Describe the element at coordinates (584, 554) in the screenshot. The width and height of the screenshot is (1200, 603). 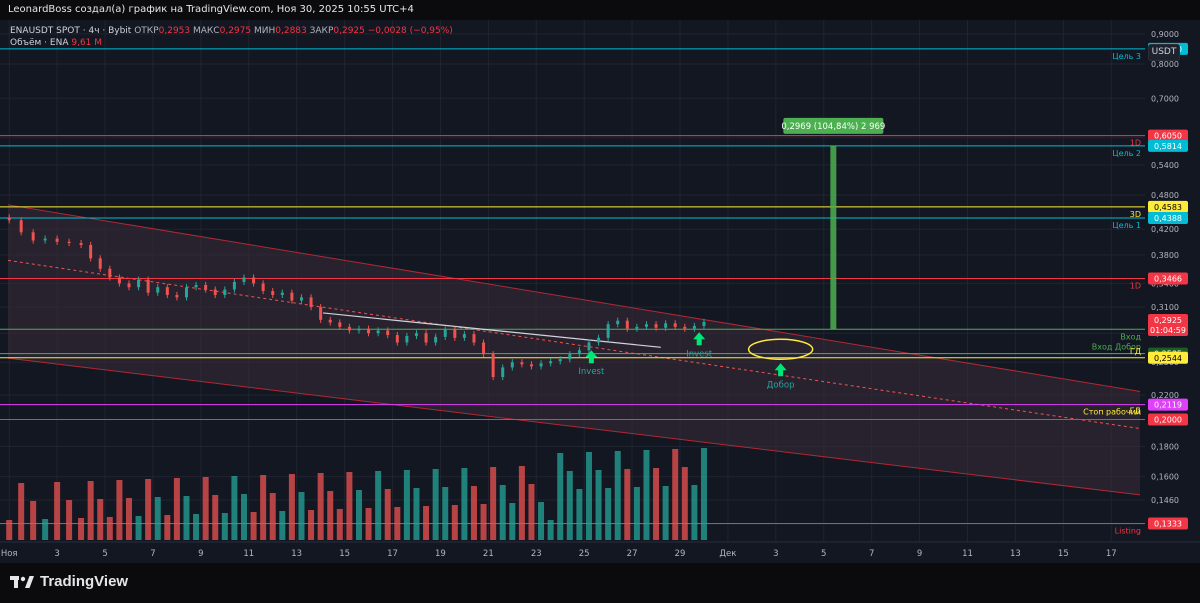
I see `time-axis-tick: 25` at that location.